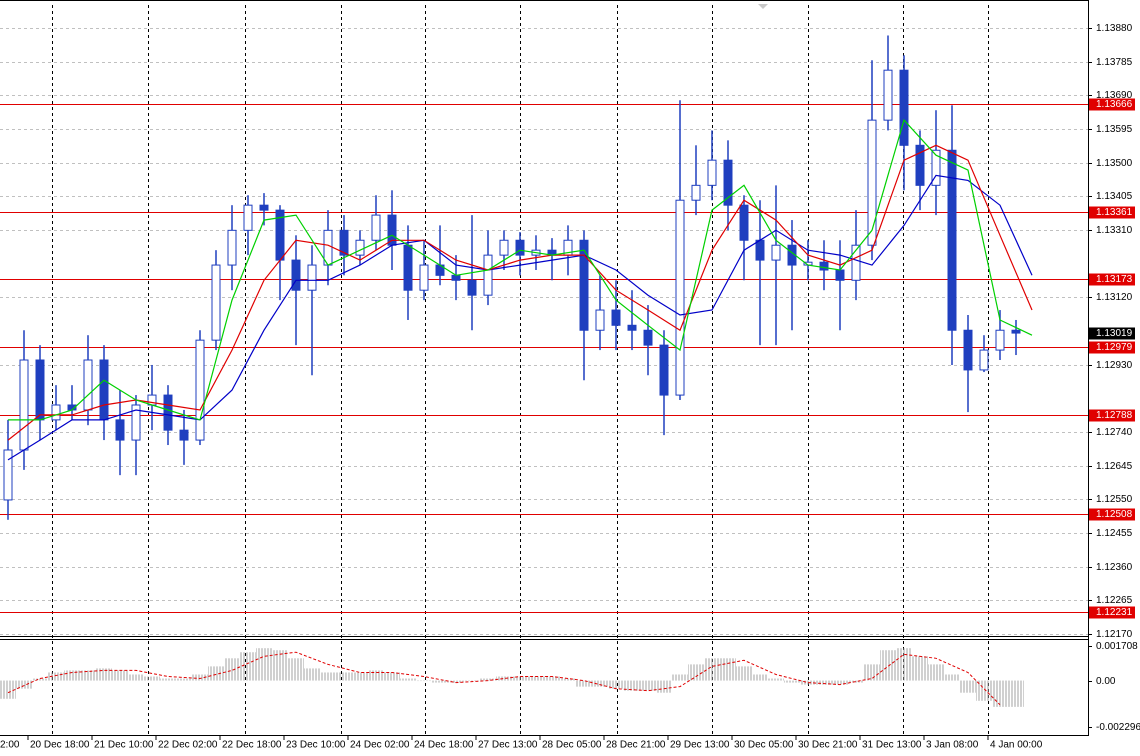 Image resolution: width=1140 pixels, height=756 pixels. Describe the element at coordinates (10, 745) in the screenshot. I see `x-tick-label: 2:00` at that location.